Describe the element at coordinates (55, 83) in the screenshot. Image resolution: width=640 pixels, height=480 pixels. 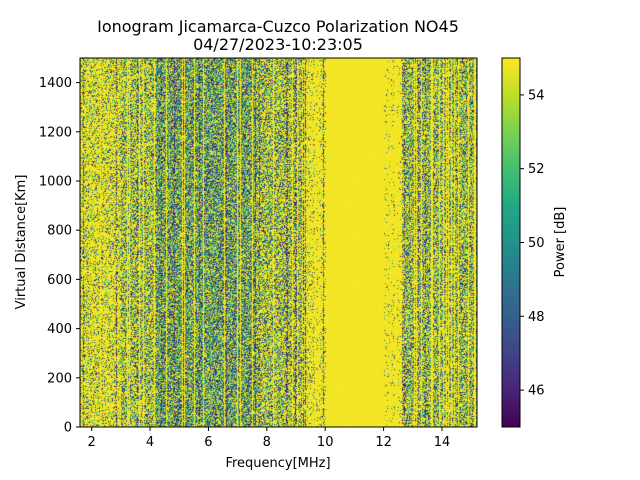
I see `y-tick-label: 1400` at that location.